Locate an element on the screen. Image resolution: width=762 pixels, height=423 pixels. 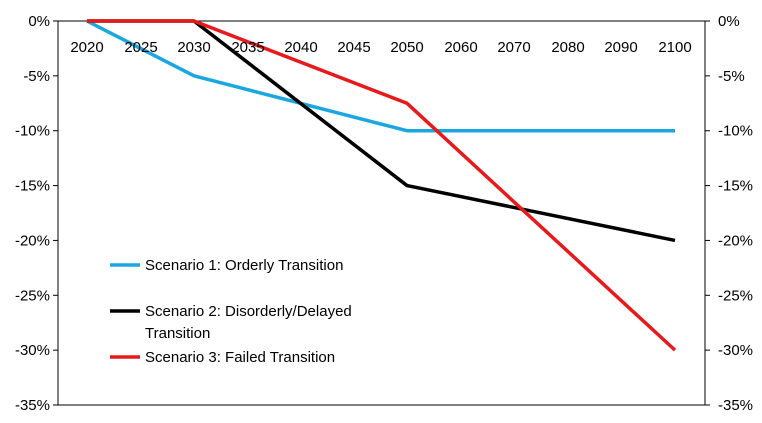
x-tick-label: 2045 is located at coordinates (353, 47).